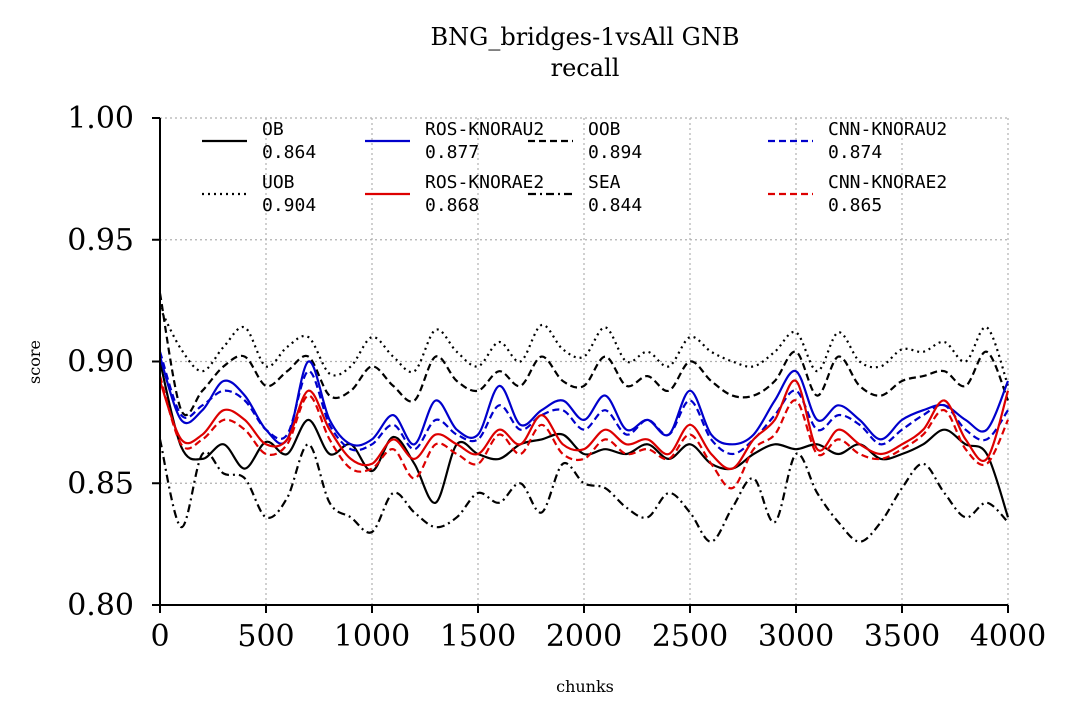  What do you see at coordinates (100, 118) in the screenshot?
I see `y-tick-label: 1.00` at bounding box center [100, 118].